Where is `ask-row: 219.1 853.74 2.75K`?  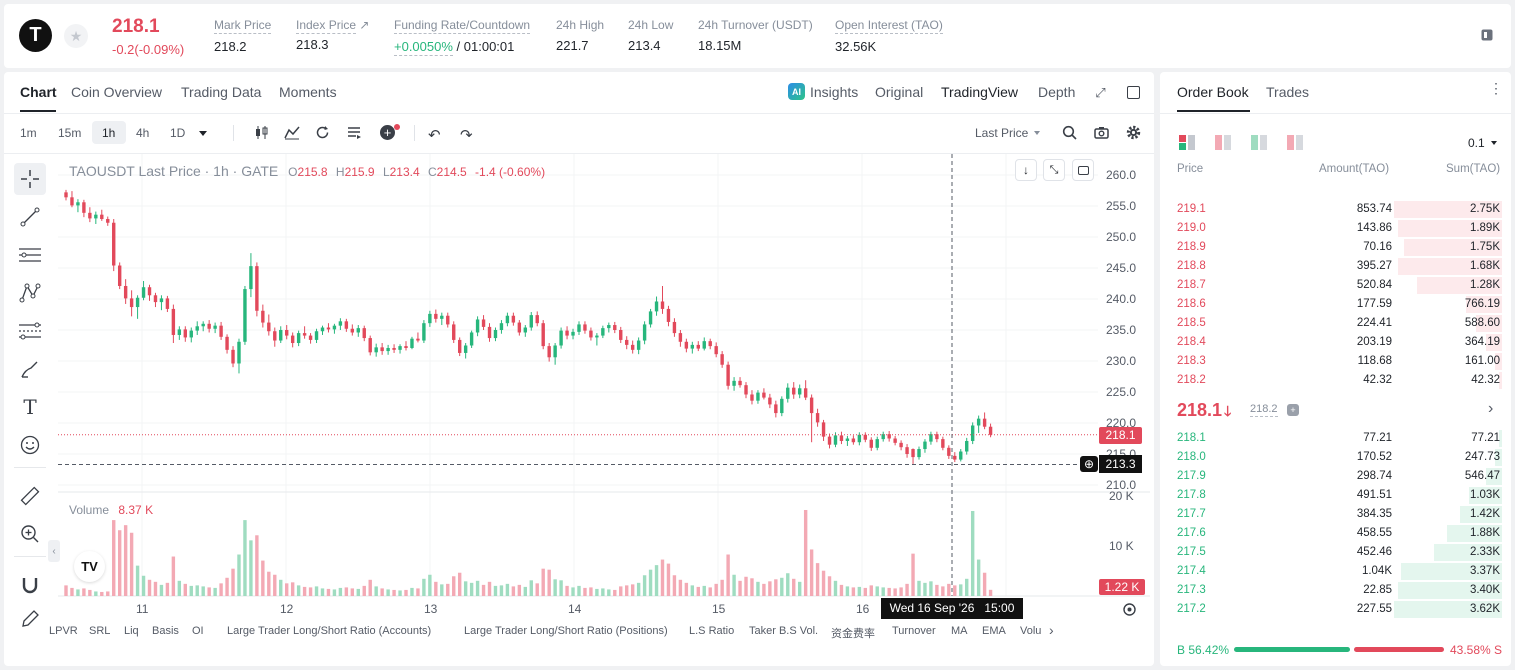
ask-row: 219.1 853.74 2.75K is located at coordinates (1339, 209).